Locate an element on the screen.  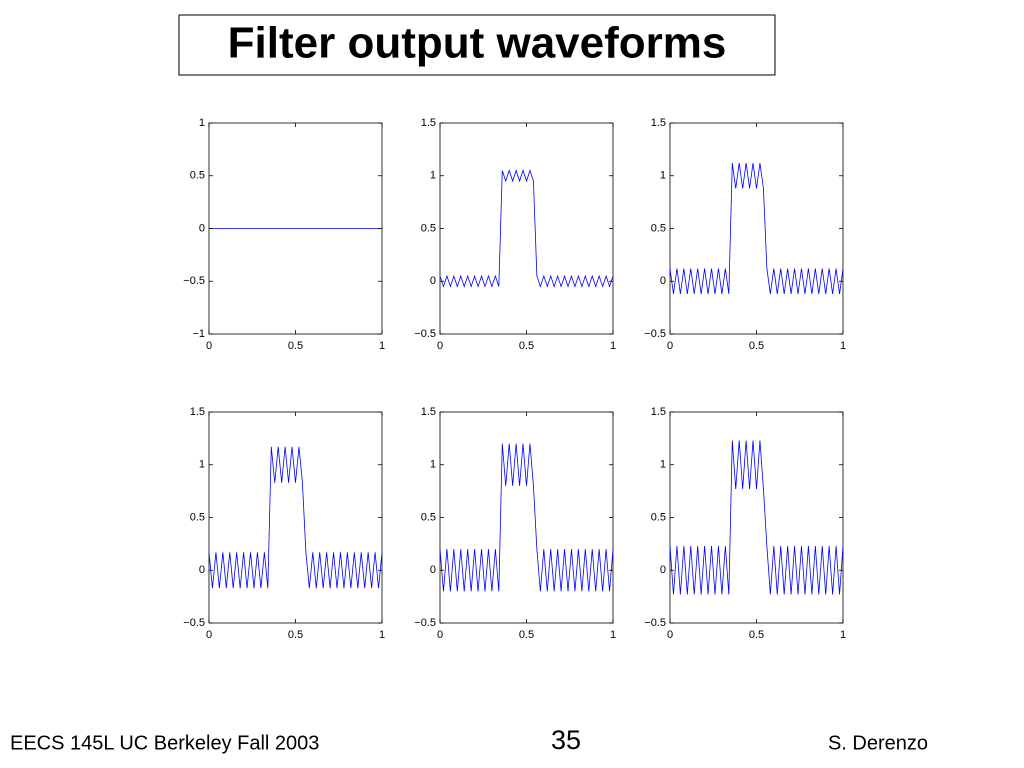
title-box is located at coordinates (477, 45).